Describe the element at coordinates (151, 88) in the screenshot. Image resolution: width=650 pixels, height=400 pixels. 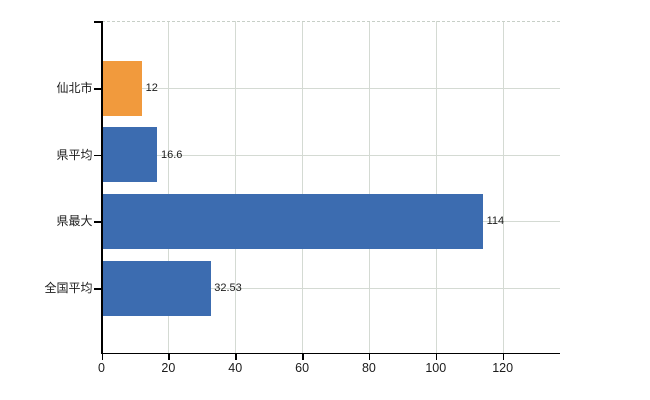
I see `bar-value-label: 12` at that location.